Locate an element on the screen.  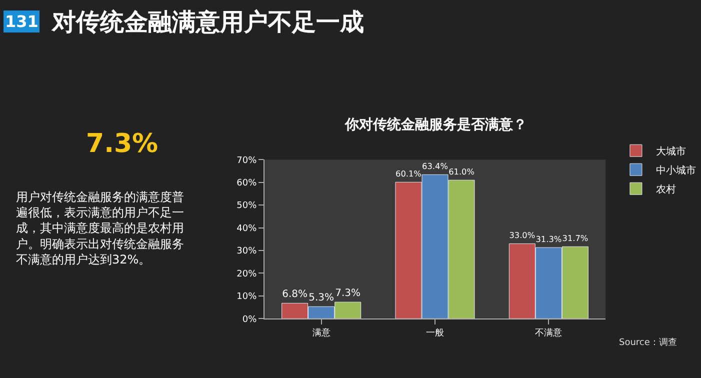
source-note: Source：调查 is located at coordinates (648, 342).